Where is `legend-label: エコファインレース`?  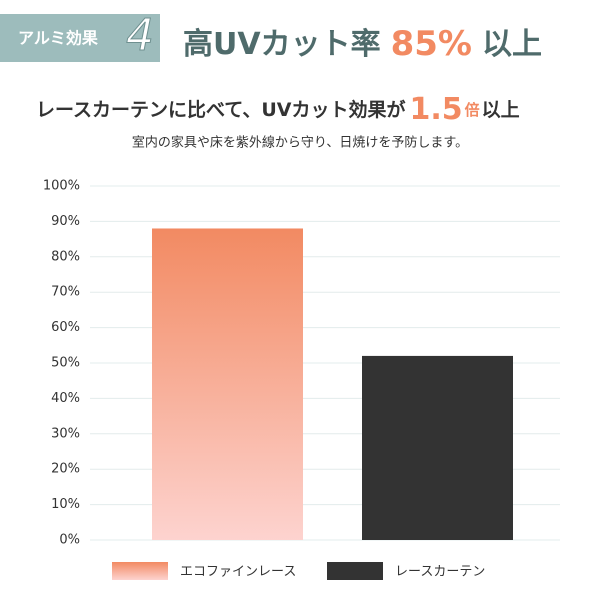
legend-label: エコファインレース is located at coordinates (238, 572).